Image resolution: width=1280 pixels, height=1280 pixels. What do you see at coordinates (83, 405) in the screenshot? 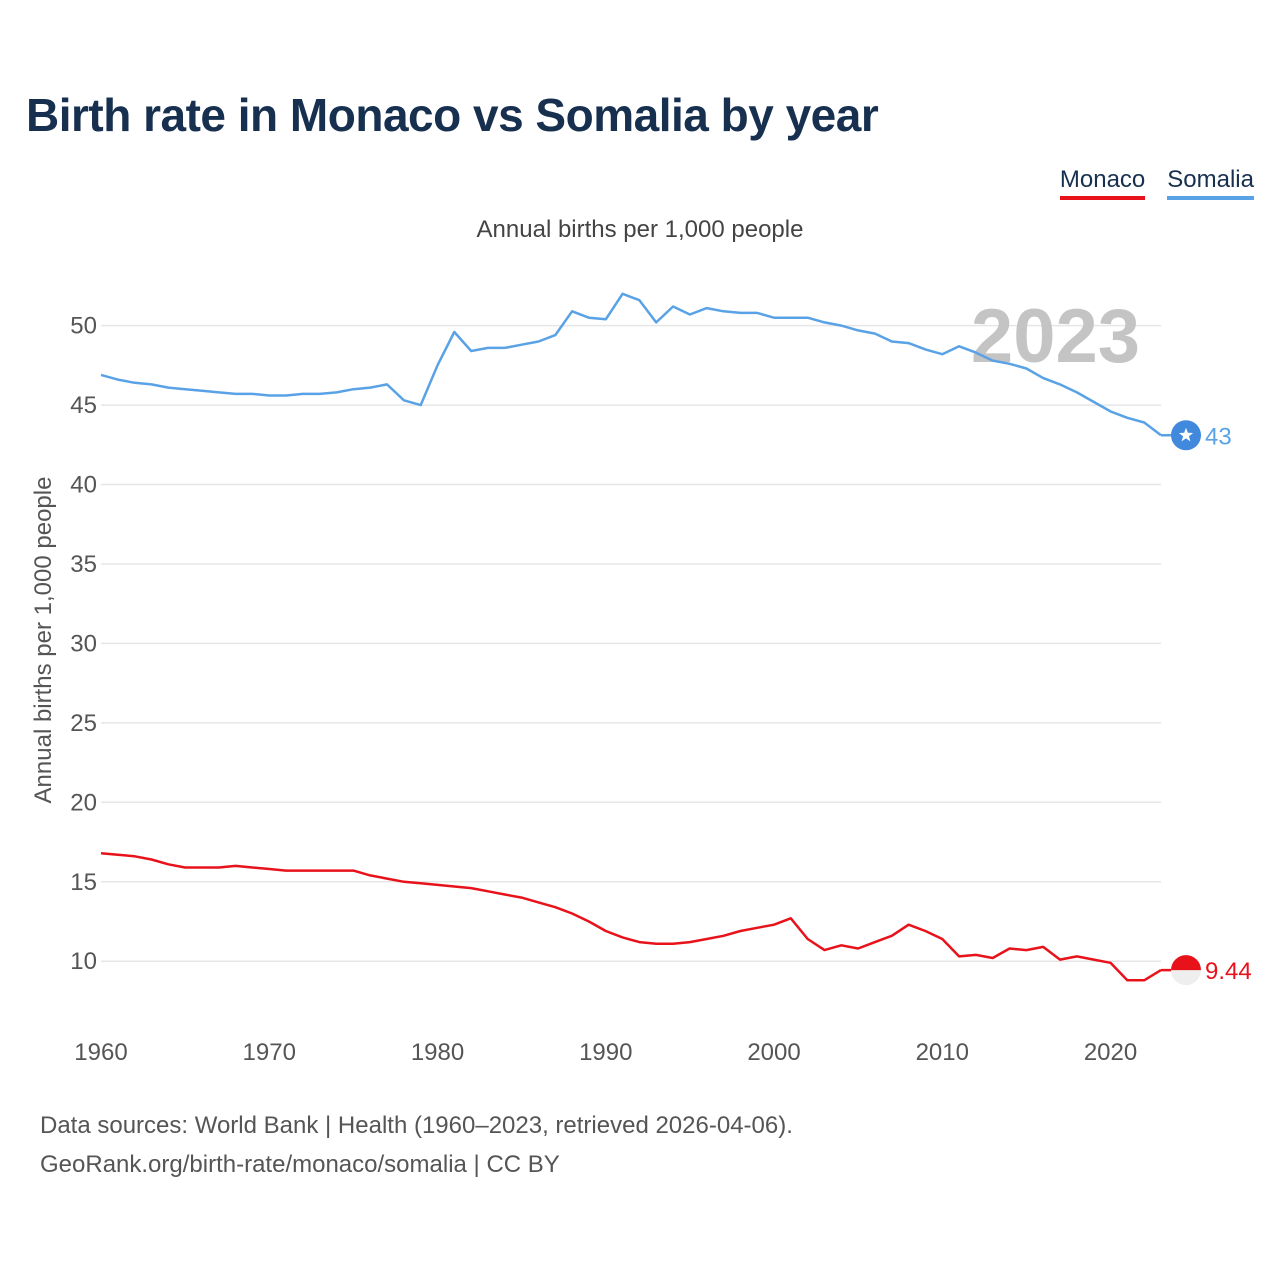
I see `y-tick-label: 45` at bounding box center [83, 405].